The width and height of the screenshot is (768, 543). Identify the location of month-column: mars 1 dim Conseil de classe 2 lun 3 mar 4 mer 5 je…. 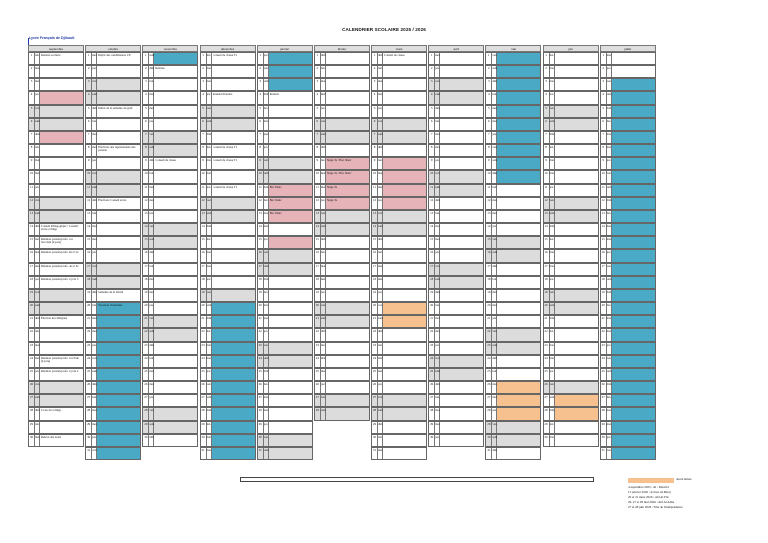
(399, 252).